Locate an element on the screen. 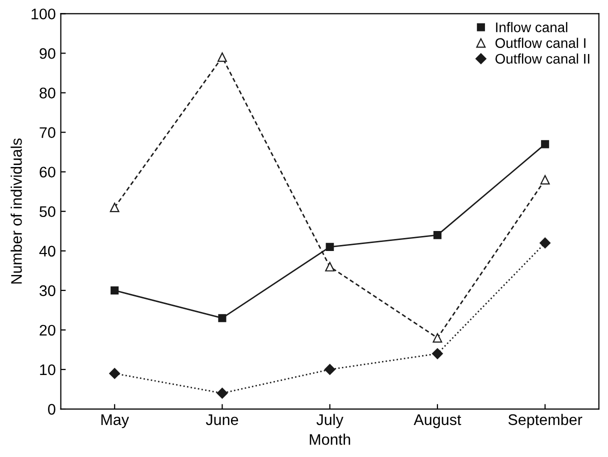 The width and height of the screenshot is (608, 457). x-tick-label: May is located at coordinates (115, 421).